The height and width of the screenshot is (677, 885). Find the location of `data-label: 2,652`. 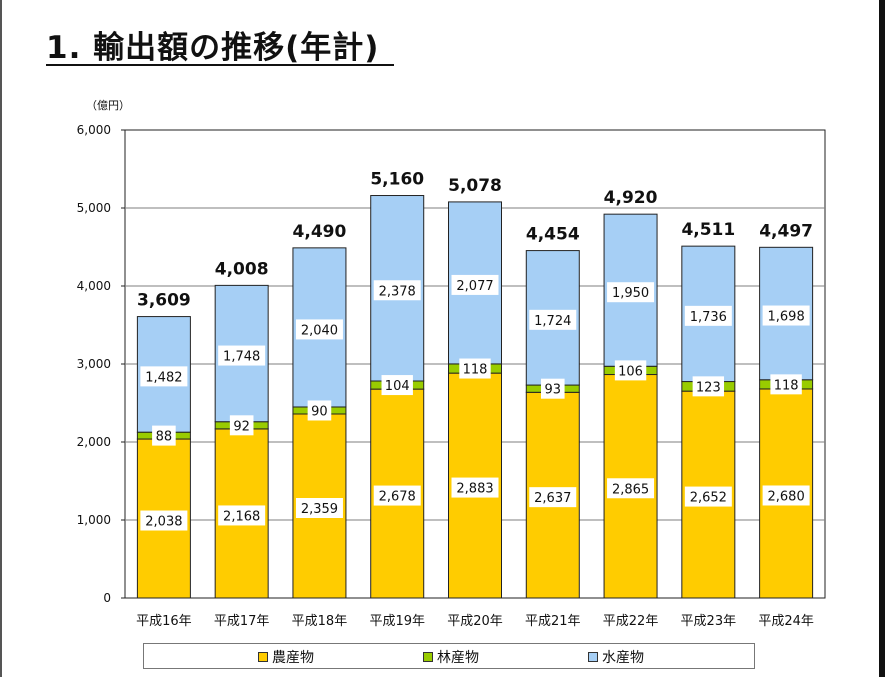

data-label: 2,652 is located at coordinates (708, 498).